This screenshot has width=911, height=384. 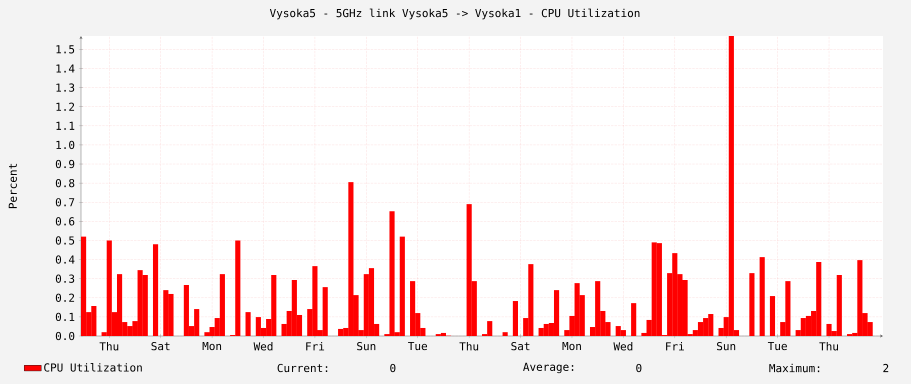 I want to click on text: Current:, so click(x=303, y=368).